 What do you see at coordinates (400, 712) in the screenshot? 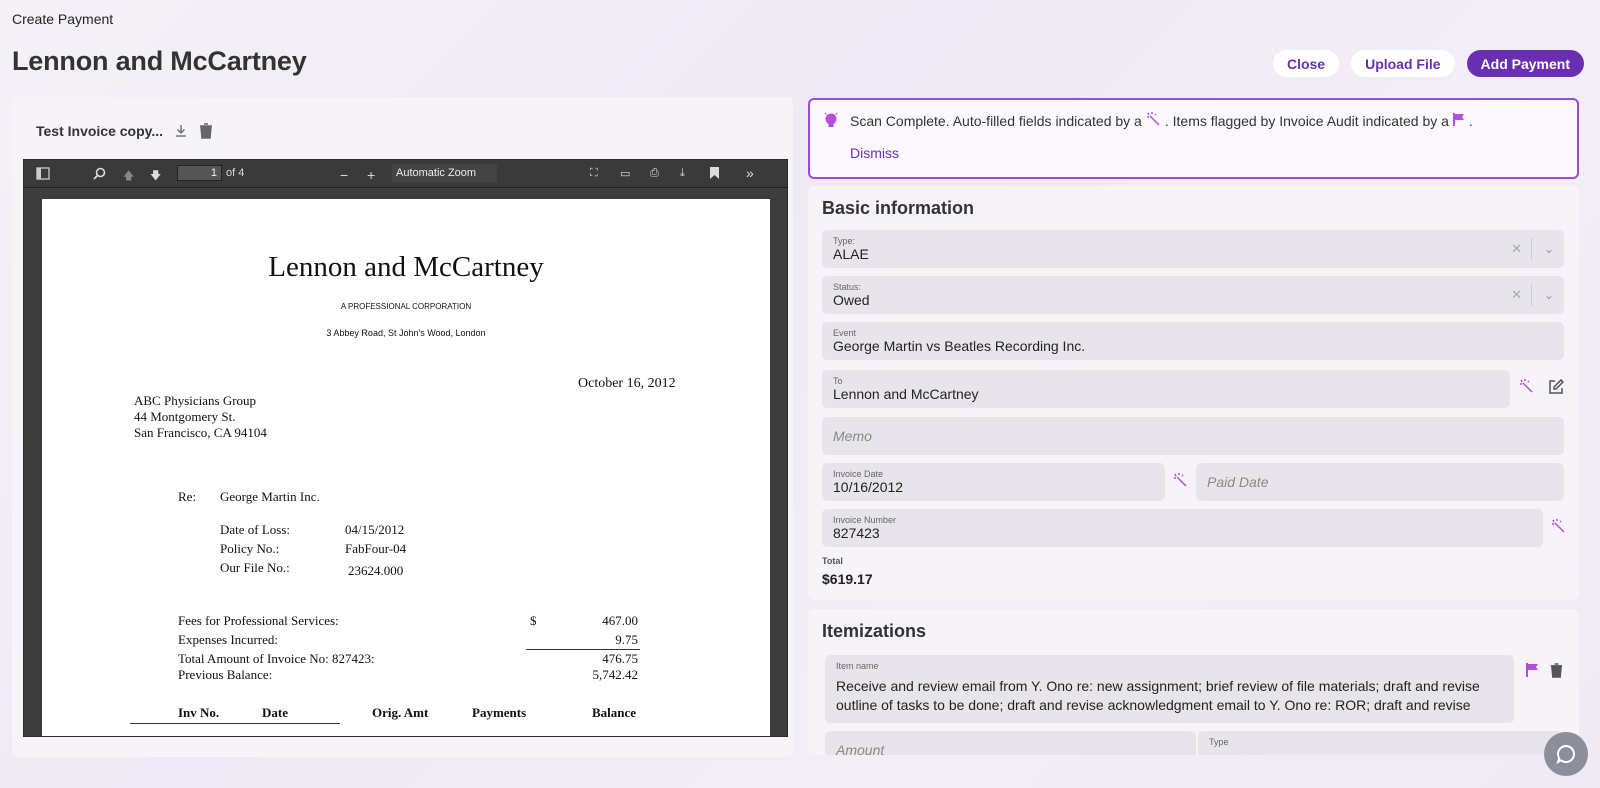
I see `pdf-table-header: Orig. Amt` at bounding box center [400, 712].